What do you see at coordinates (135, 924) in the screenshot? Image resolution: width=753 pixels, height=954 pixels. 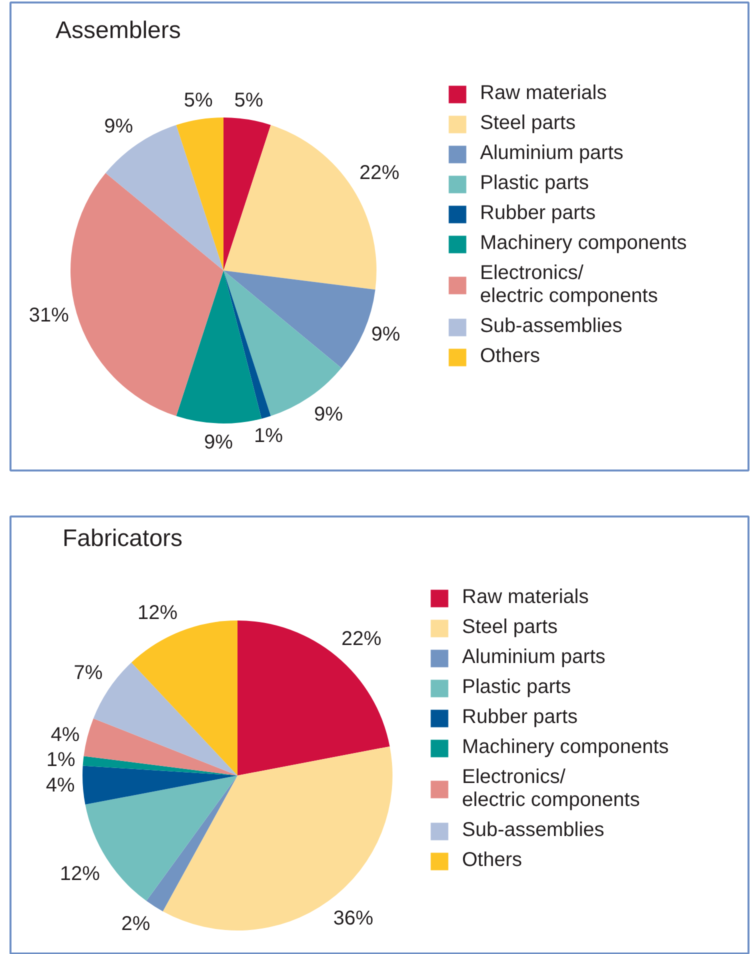 I see `data-label: 2%` at bounding box center [135, 924].